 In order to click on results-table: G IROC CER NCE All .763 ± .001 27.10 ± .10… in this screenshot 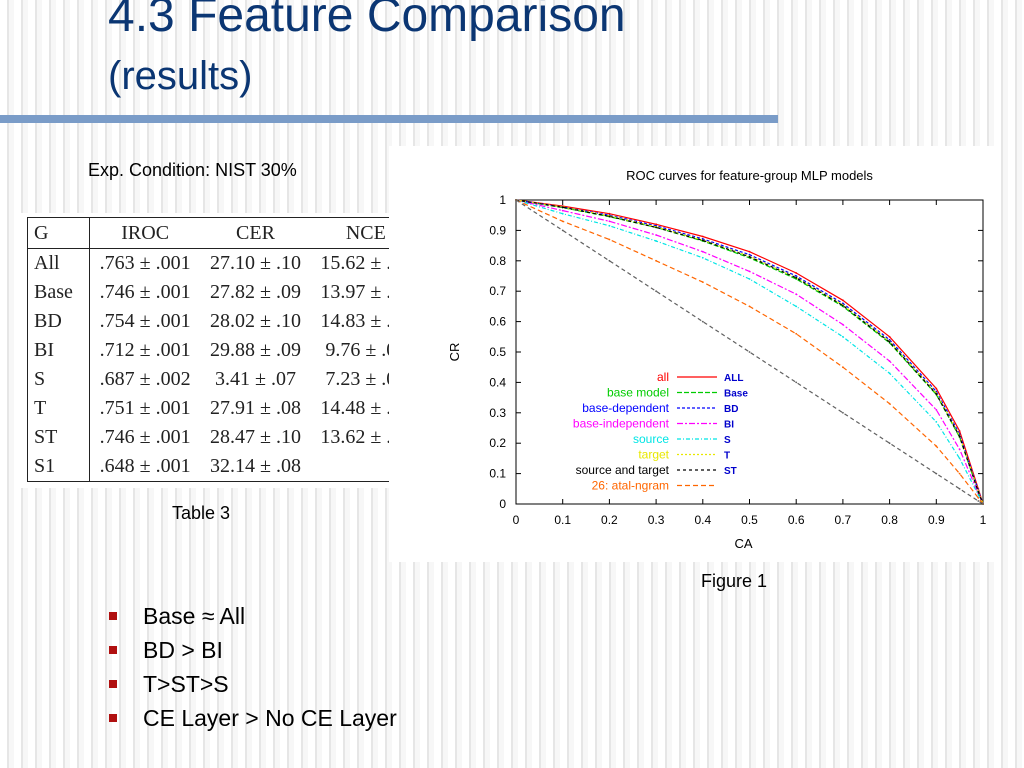, I will do `click(224, 349)`.